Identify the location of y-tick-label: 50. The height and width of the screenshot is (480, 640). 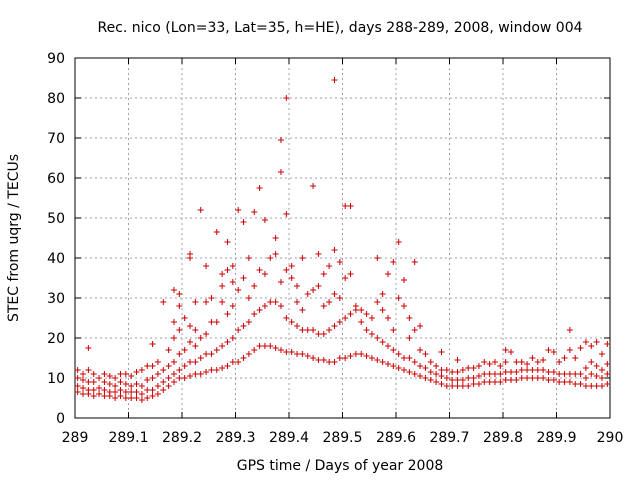
(56, 219).